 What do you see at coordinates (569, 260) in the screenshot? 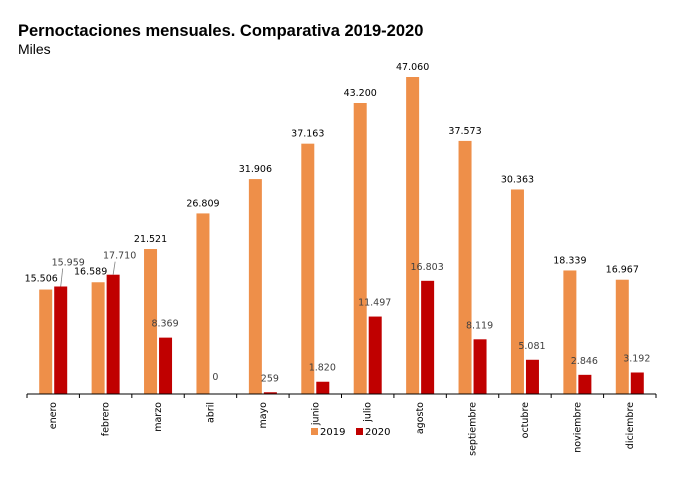
I see `data-label-2019-noviembre: 18.339` at bounding box center [569, 260].